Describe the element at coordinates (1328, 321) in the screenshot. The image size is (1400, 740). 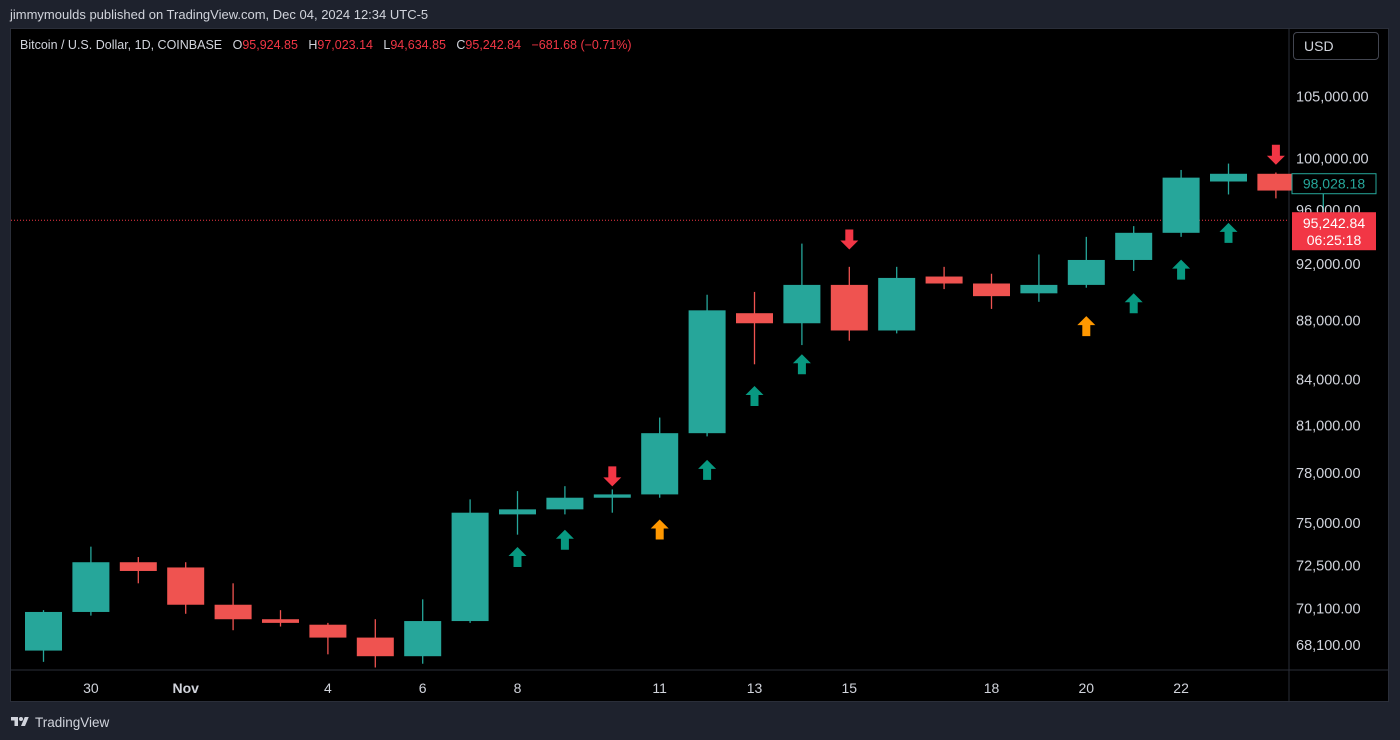
I see `y-tick-label: 88,000.00` at that location.